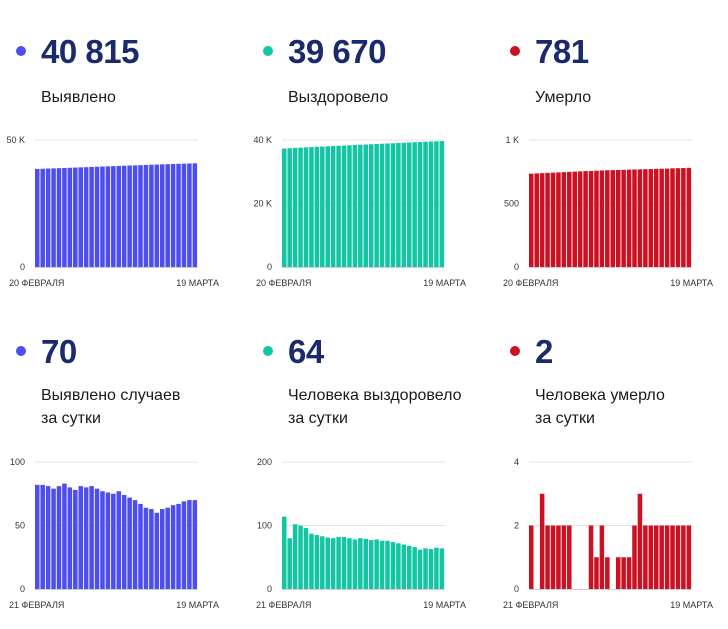  I want to click on chart: 0 20 K 40 K 20 ФЕВРАЛЯ 19 МАРТА, so click(359, 211).